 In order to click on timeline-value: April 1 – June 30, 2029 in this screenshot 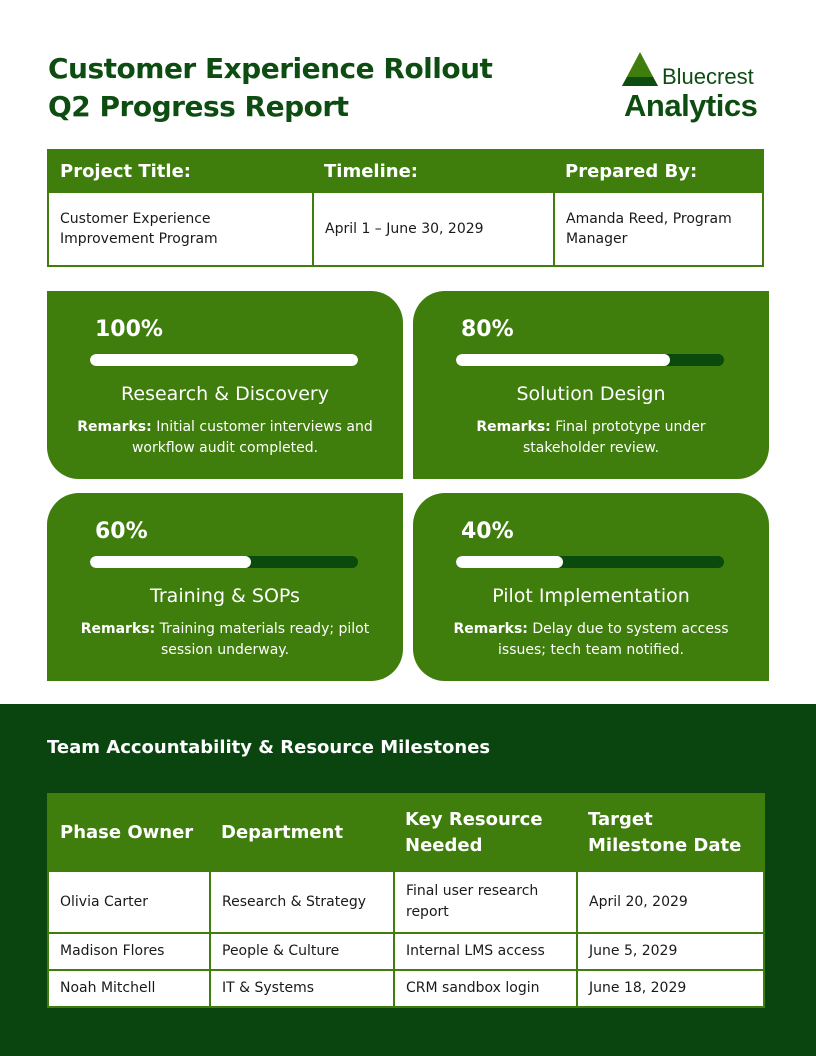, I will do `click(433, 229)`.